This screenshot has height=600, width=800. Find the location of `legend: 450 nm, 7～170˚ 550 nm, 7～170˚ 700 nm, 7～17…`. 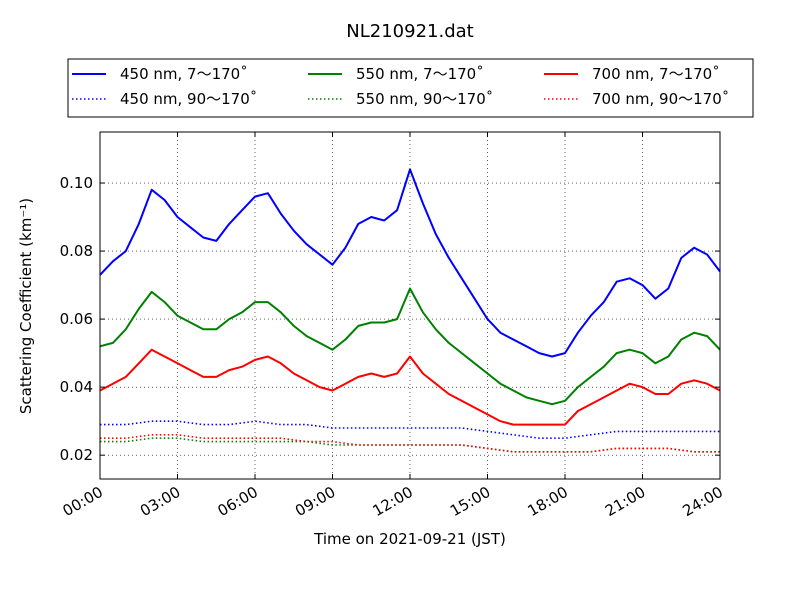

legend: 450 nm, 7～170˚ 550 nm, 7～170˚ 700 nm, 7～17… is located at coordinates (410, 88).